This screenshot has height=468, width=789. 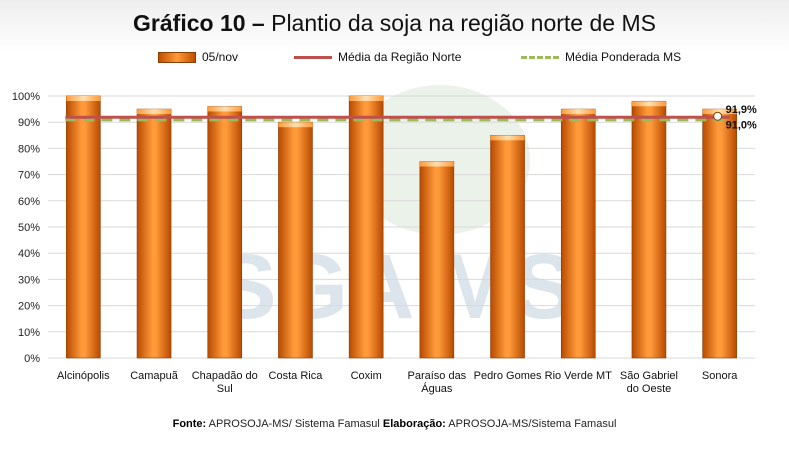 I want to click on footer-elab-label: Elaboração:, so click(x=414, y=424).